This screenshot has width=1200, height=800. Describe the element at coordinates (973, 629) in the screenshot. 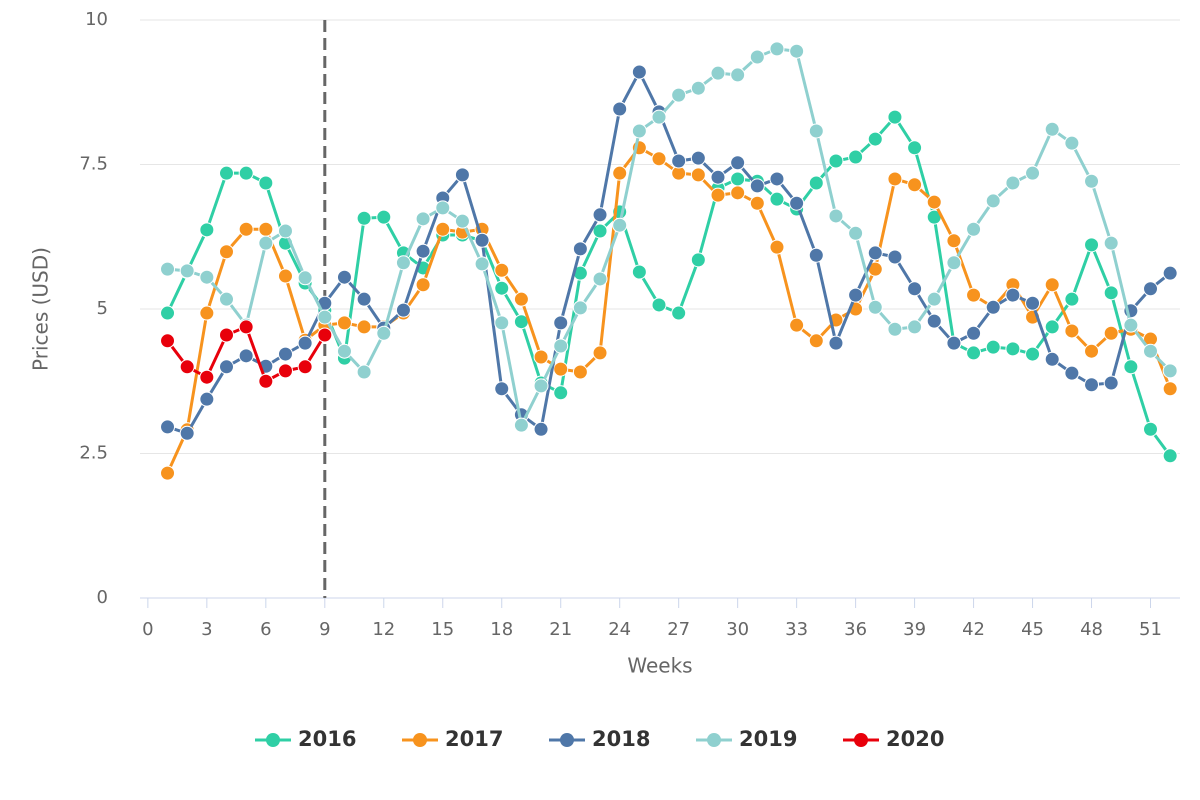

I see `x-tick-label: 42` at that location.